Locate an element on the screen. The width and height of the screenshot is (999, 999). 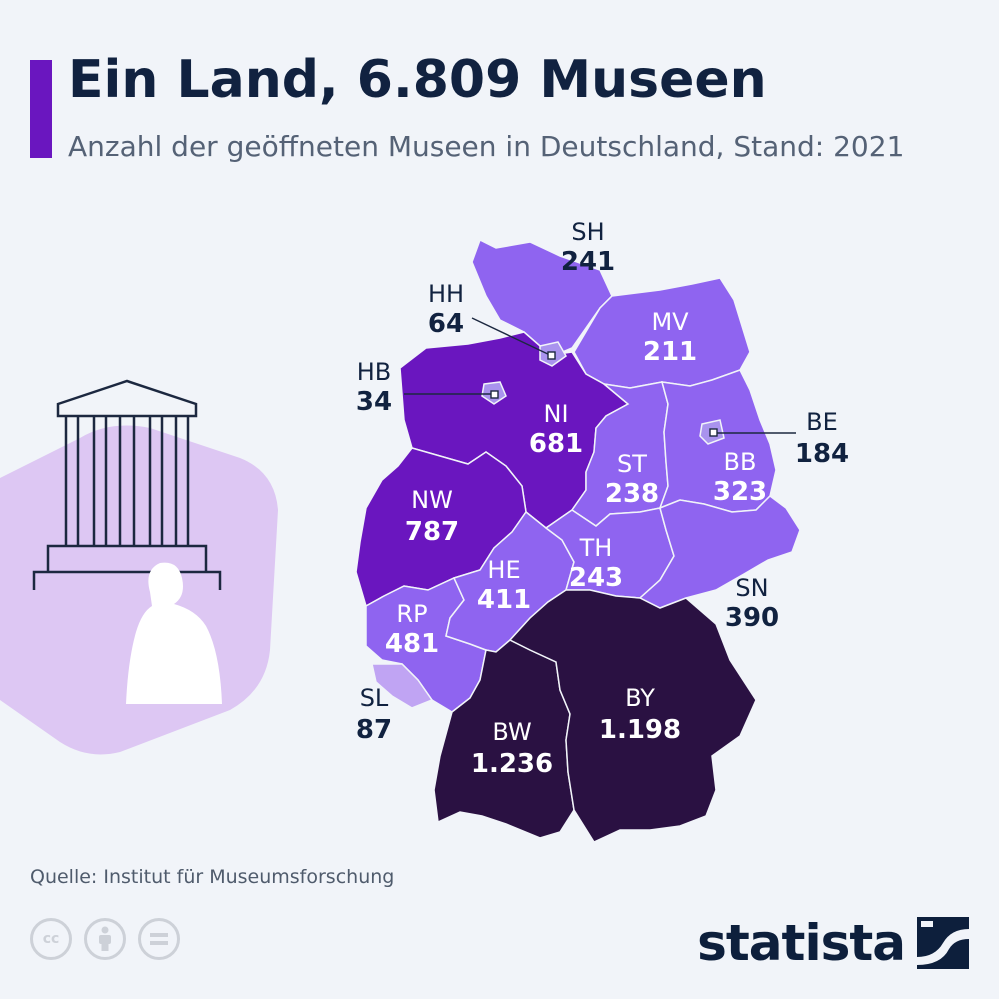
marker-HB is located at coordinates (494, 394).